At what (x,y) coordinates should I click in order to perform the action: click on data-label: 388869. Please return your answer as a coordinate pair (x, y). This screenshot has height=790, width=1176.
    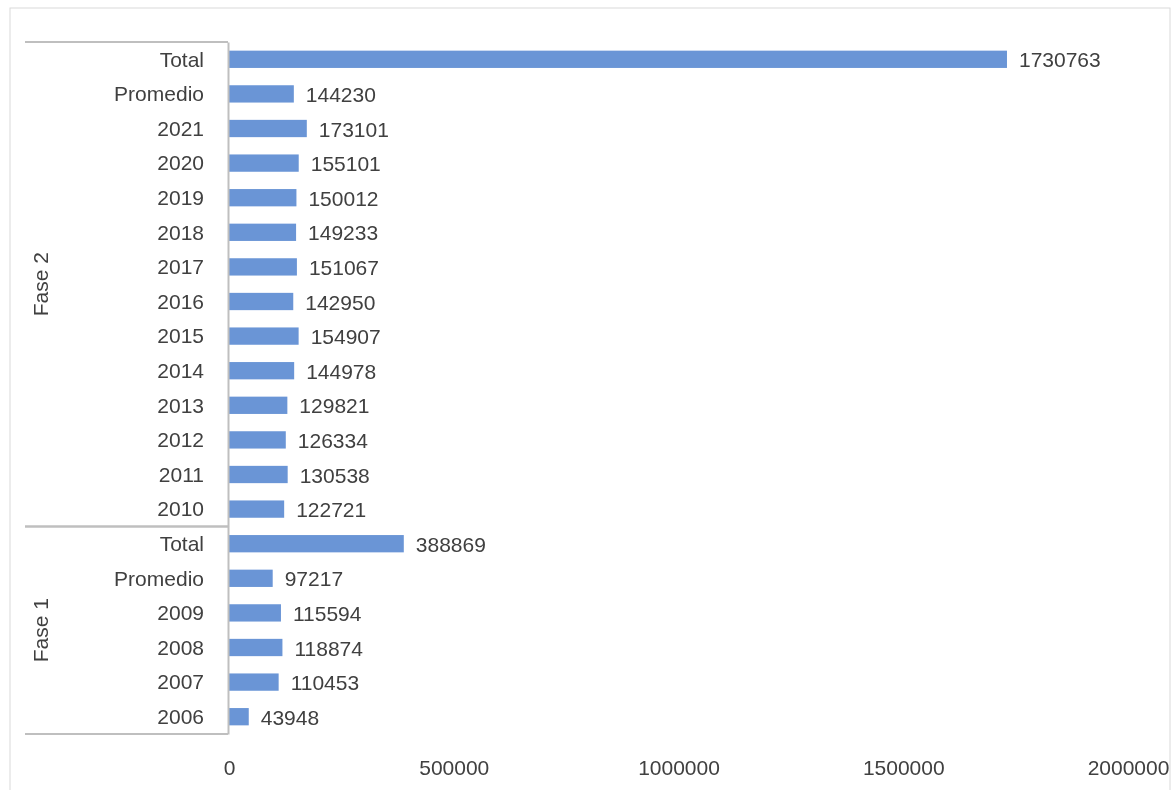
    Looking at the image, I should click on (450, 544).